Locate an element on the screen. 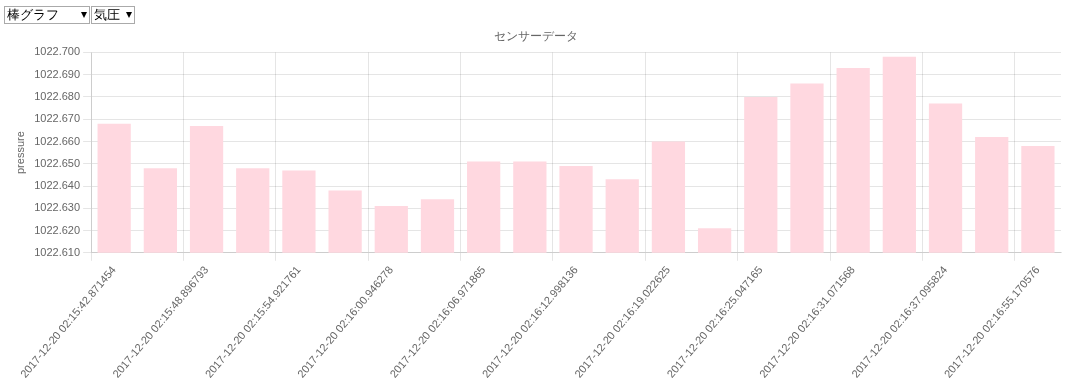 The height and width of the screenshot is (384, 1071). y-tick-label: 1022.620 is located at coordinates (57, 229).